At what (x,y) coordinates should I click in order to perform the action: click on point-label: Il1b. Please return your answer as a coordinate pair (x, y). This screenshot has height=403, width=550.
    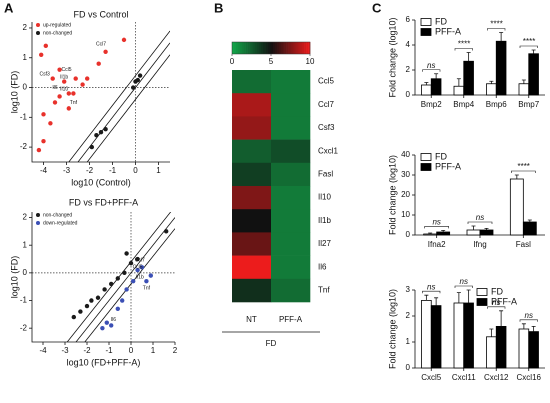
    Looking at the image, I should click on (140, 277).